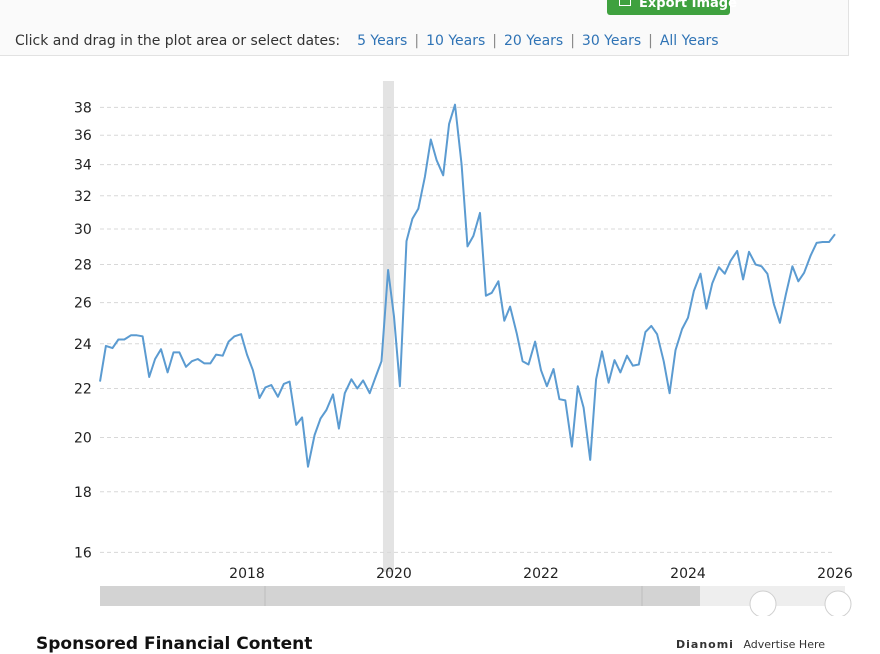 The width and height of the screenshot is (880, 654). I want to click on y-tick-label: 18, so click(83, 493).